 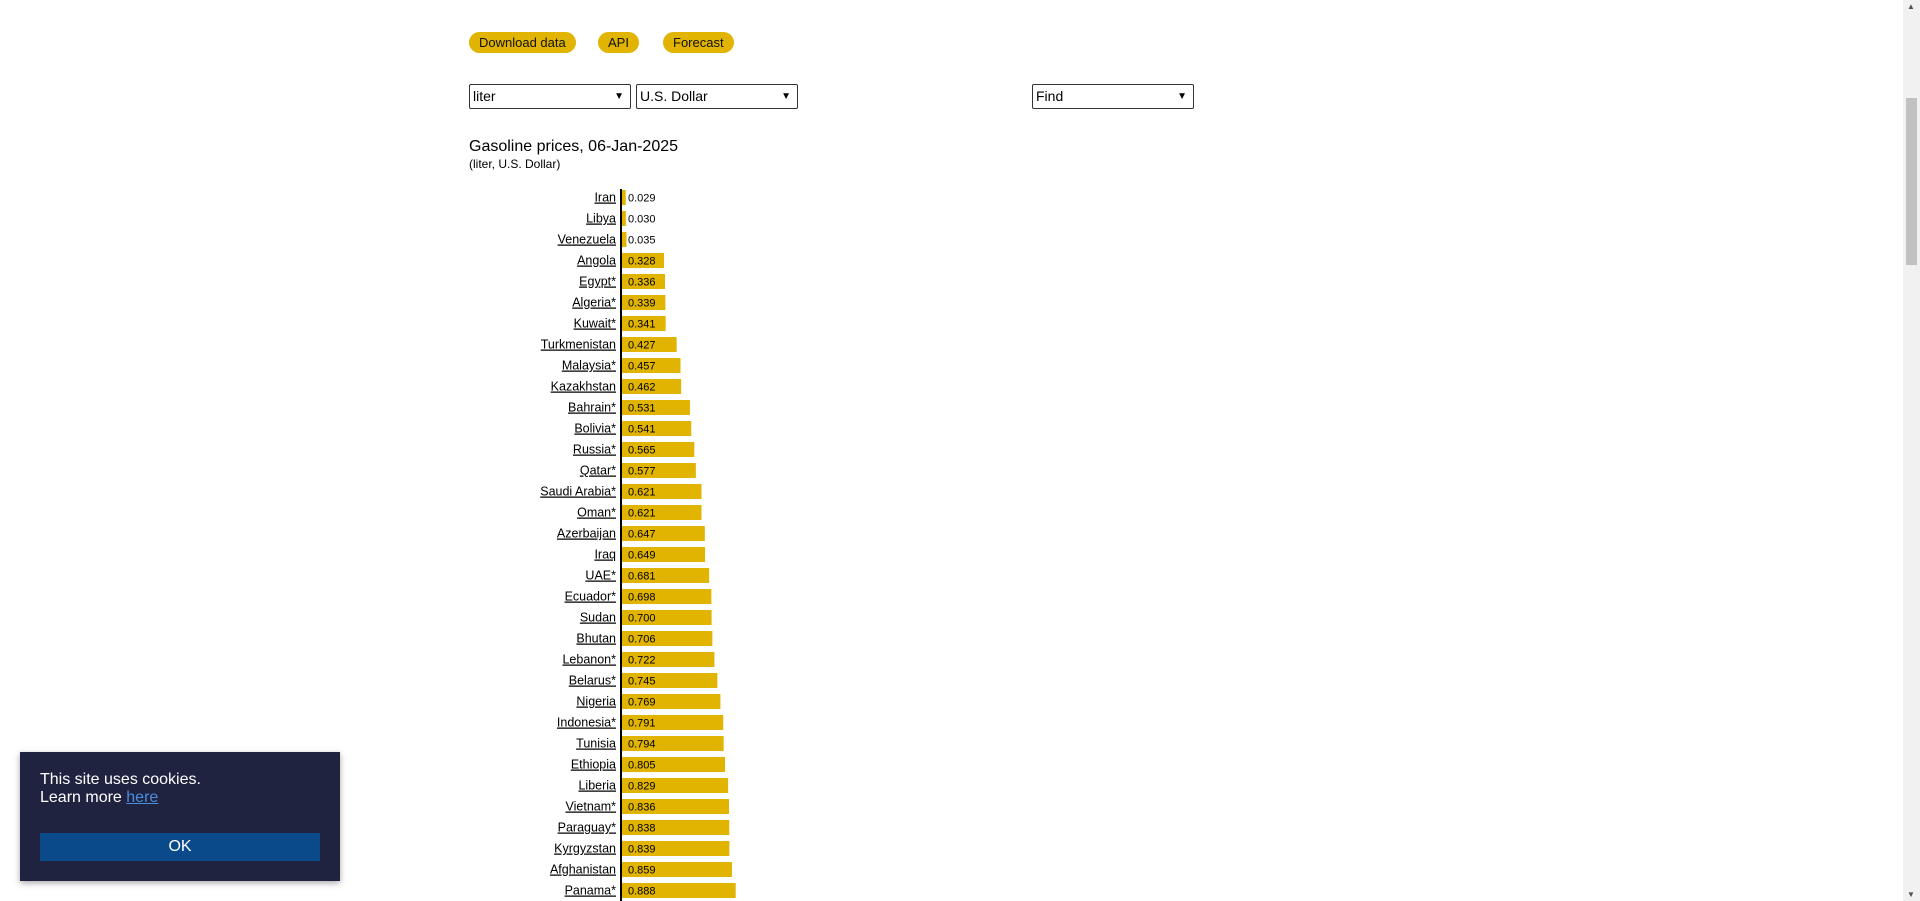 What do you see at coordinates (1911, 450) in the screenshot?
I see `scrollbar: ▲ ▼` at bounding box center [1911, 450].